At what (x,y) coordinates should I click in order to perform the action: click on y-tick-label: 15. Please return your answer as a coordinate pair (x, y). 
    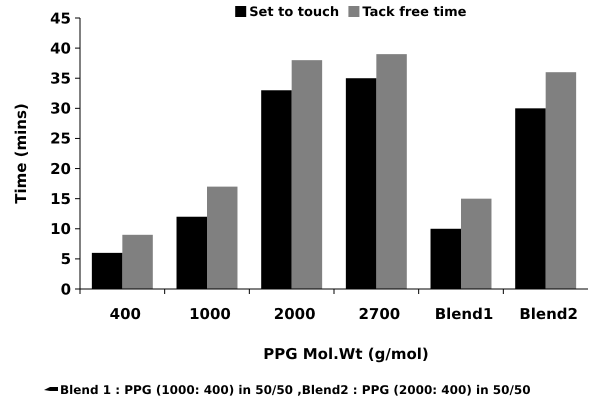
    Looking at the image, I should click on (60, 199).